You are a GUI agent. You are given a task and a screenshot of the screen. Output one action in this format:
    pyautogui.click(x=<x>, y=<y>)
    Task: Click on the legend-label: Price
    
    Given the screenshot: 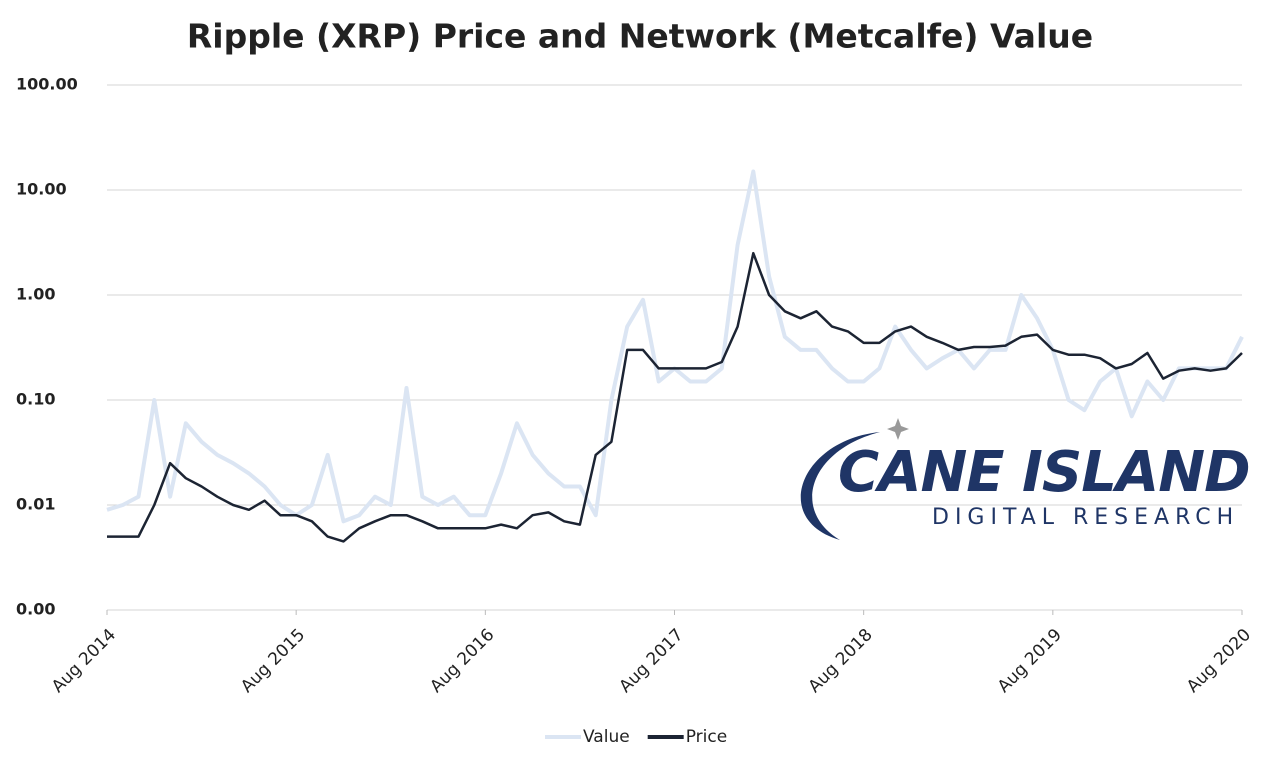 What is the action you would take?
    pyautogui.click(x=706, y=737)
    